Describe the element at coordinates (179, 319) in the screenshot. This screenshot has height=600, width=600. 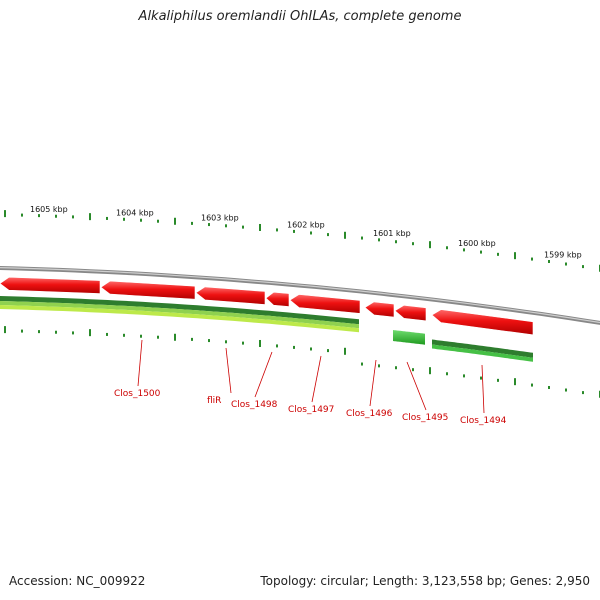
I see `cds-band-light` at that location.